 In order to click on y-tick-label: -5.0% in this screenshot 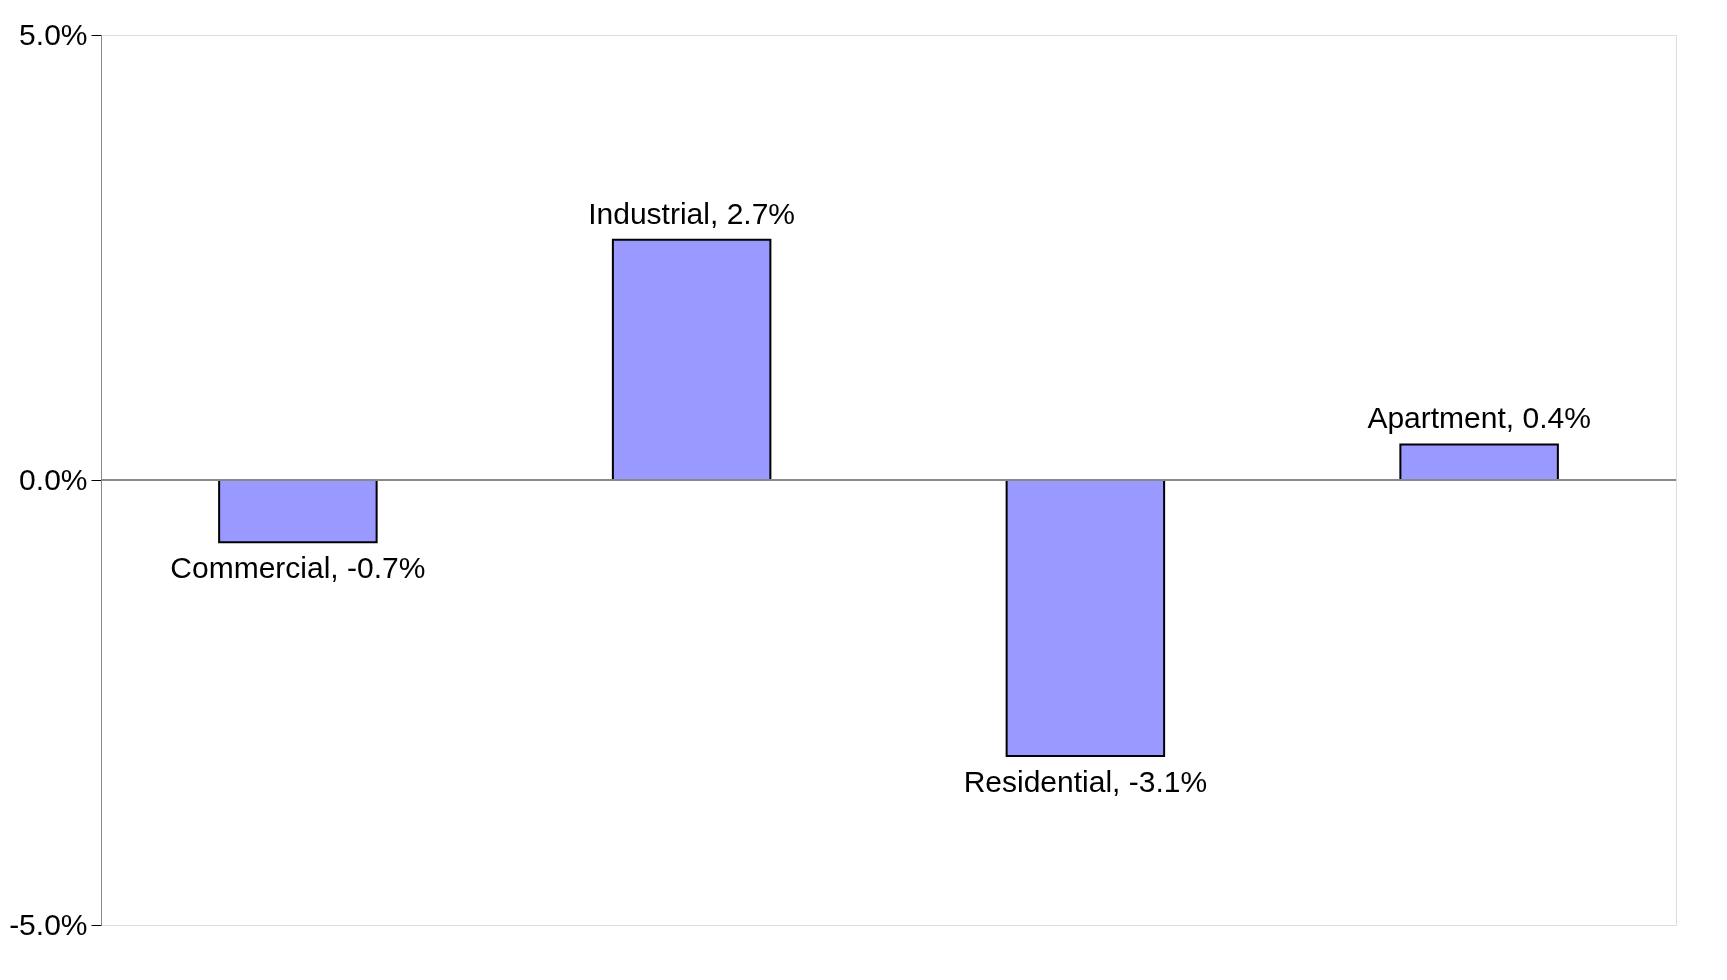, I will do `click(48, 924)`.